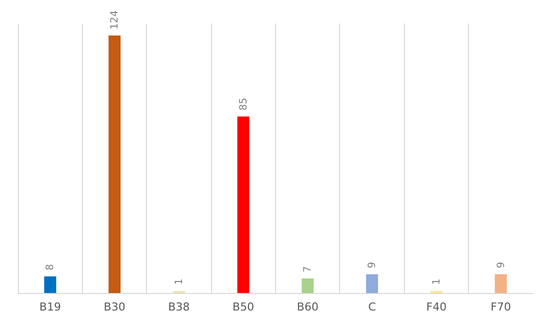 This screenshot has width=554, height=328. What do you see at coordinates (436, 307) in the screenshot?
I see `x-tick-label: F40` at bounding box center [436, 307].